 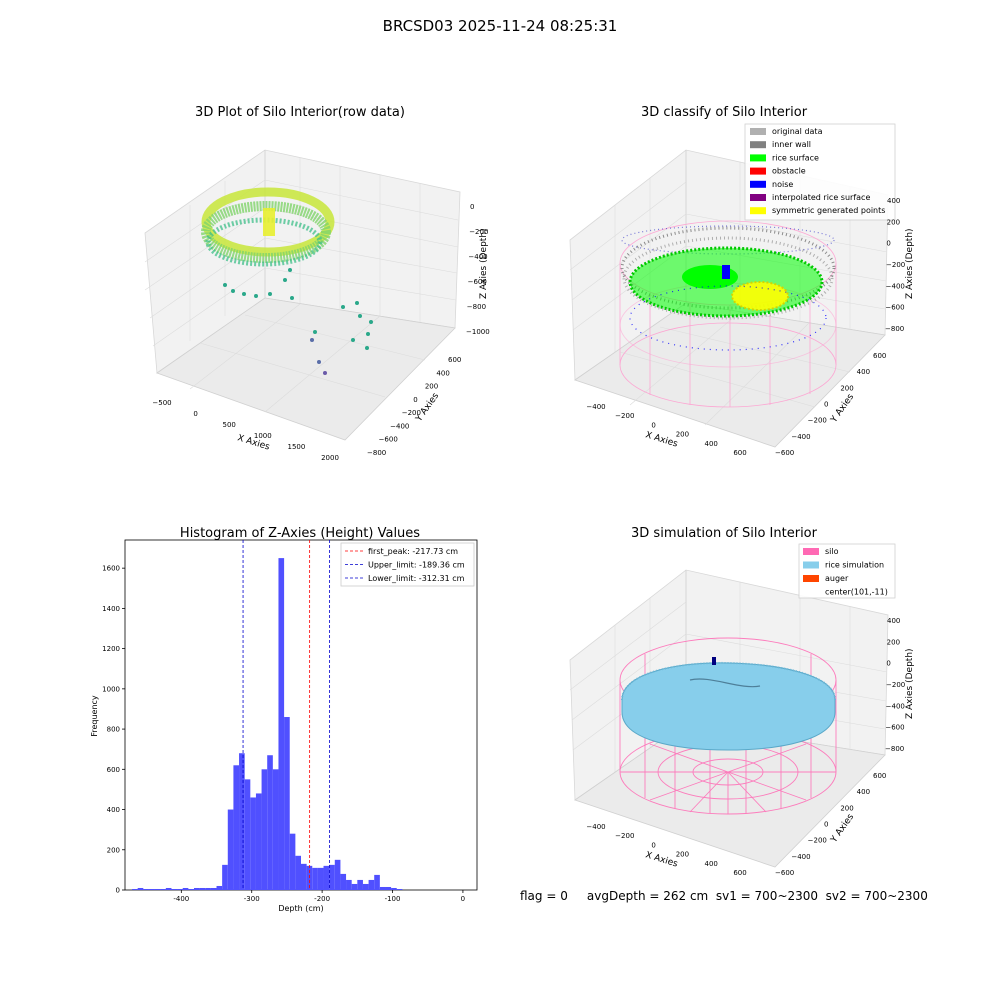 I want to click on histogram-bars, so click(x=267, y=724).